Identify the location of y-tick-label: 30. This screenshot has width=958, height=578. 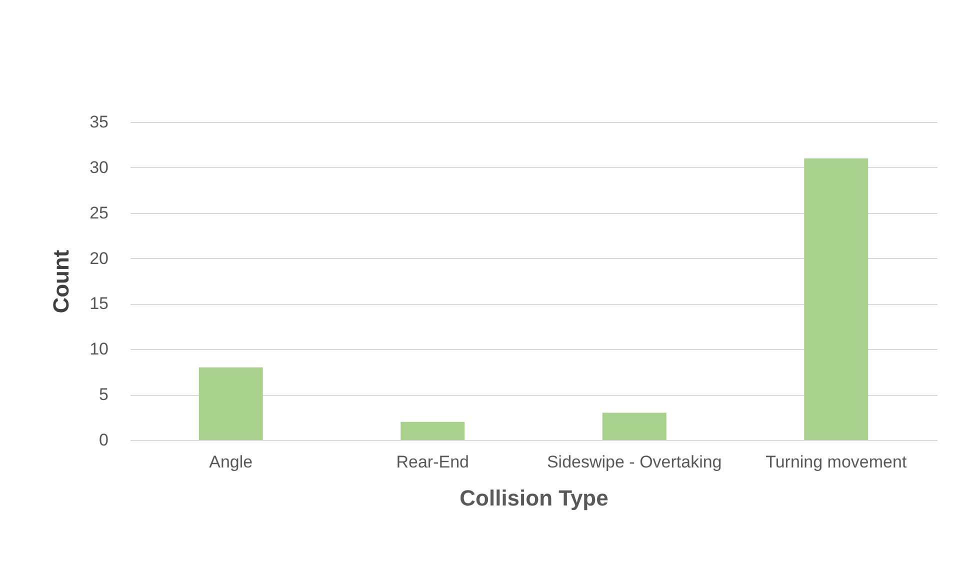
(99, 167).